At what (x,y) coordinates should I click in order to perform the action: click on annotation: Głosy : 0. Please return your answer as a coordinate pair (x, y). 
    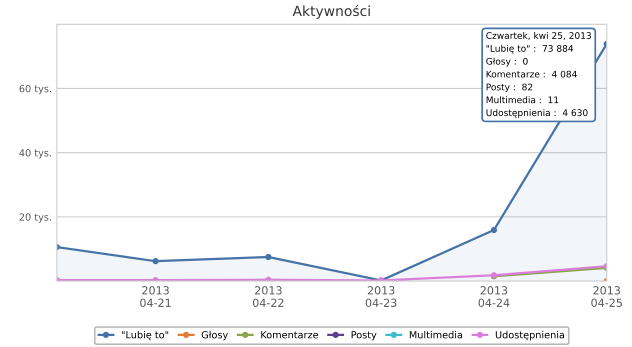
    Looking at the image, I should click on (507, 62).